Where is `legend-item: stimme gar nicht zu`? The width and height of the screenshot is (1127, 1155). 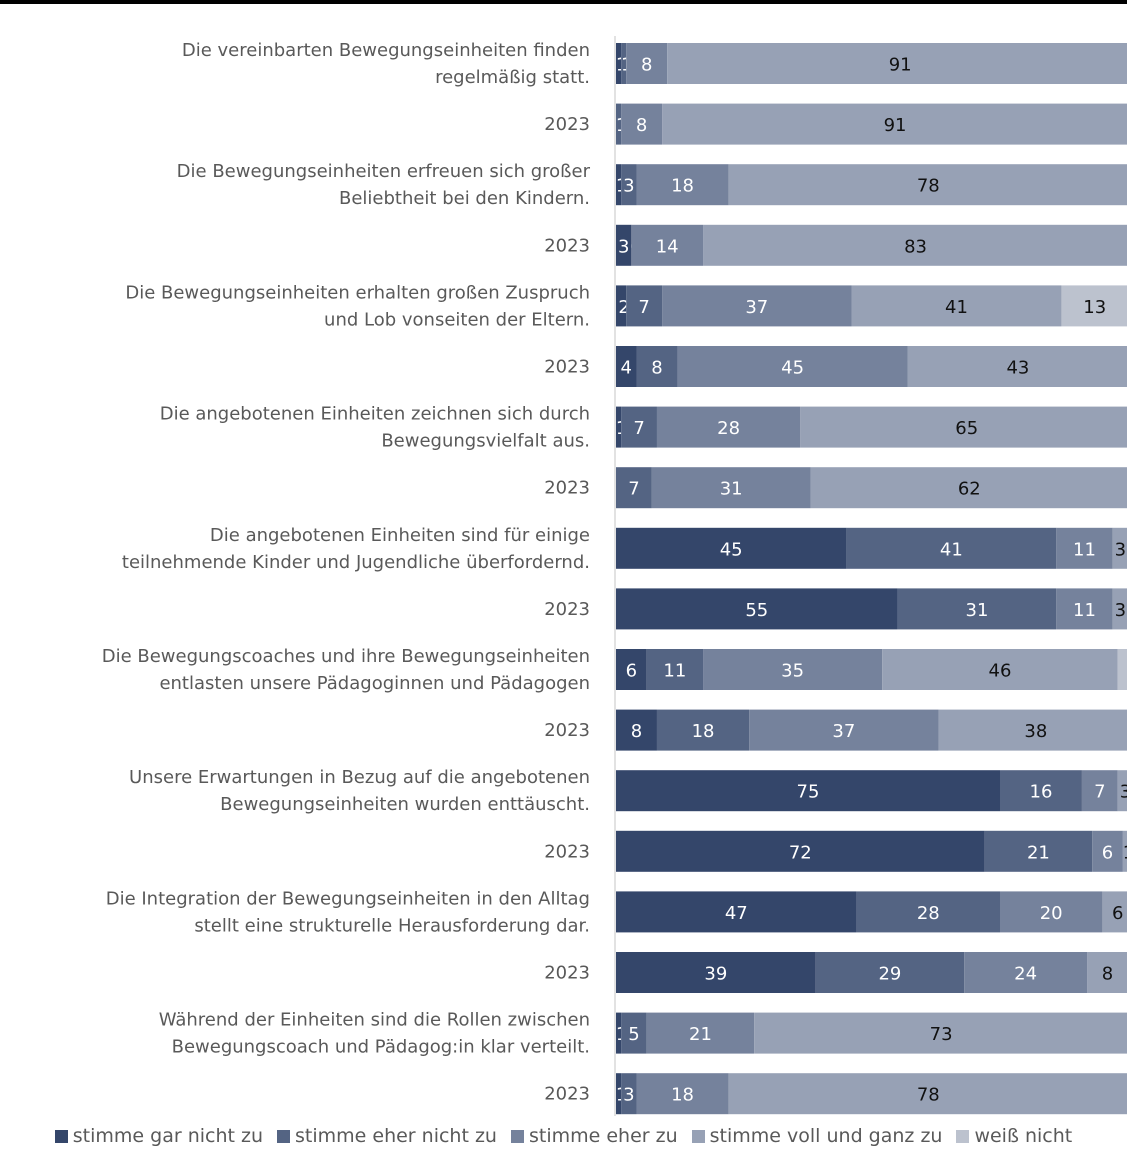 legend-item: stimme gar nicht zu is located at coordinates (159, 1136).